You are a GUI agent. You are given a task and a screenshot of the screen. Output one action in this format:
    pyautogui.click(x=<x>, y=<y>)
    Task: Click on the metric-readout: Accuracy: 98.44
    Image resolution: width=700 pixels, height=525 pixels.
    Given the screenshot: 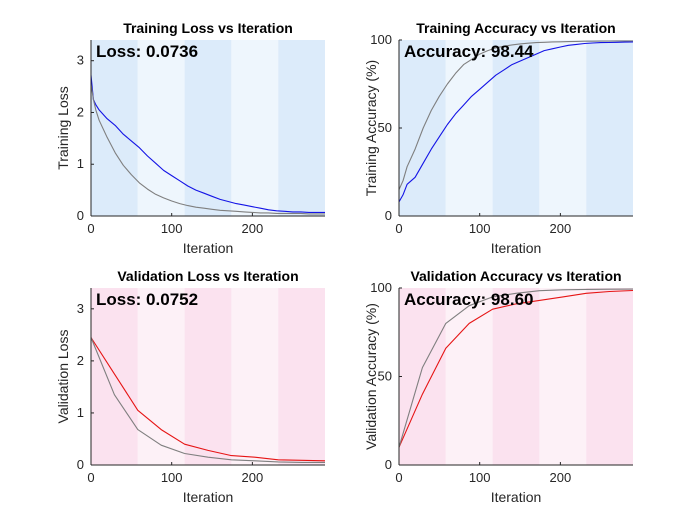 What is the action you would take?
    pyautogui.click(x=469, y=51)
    